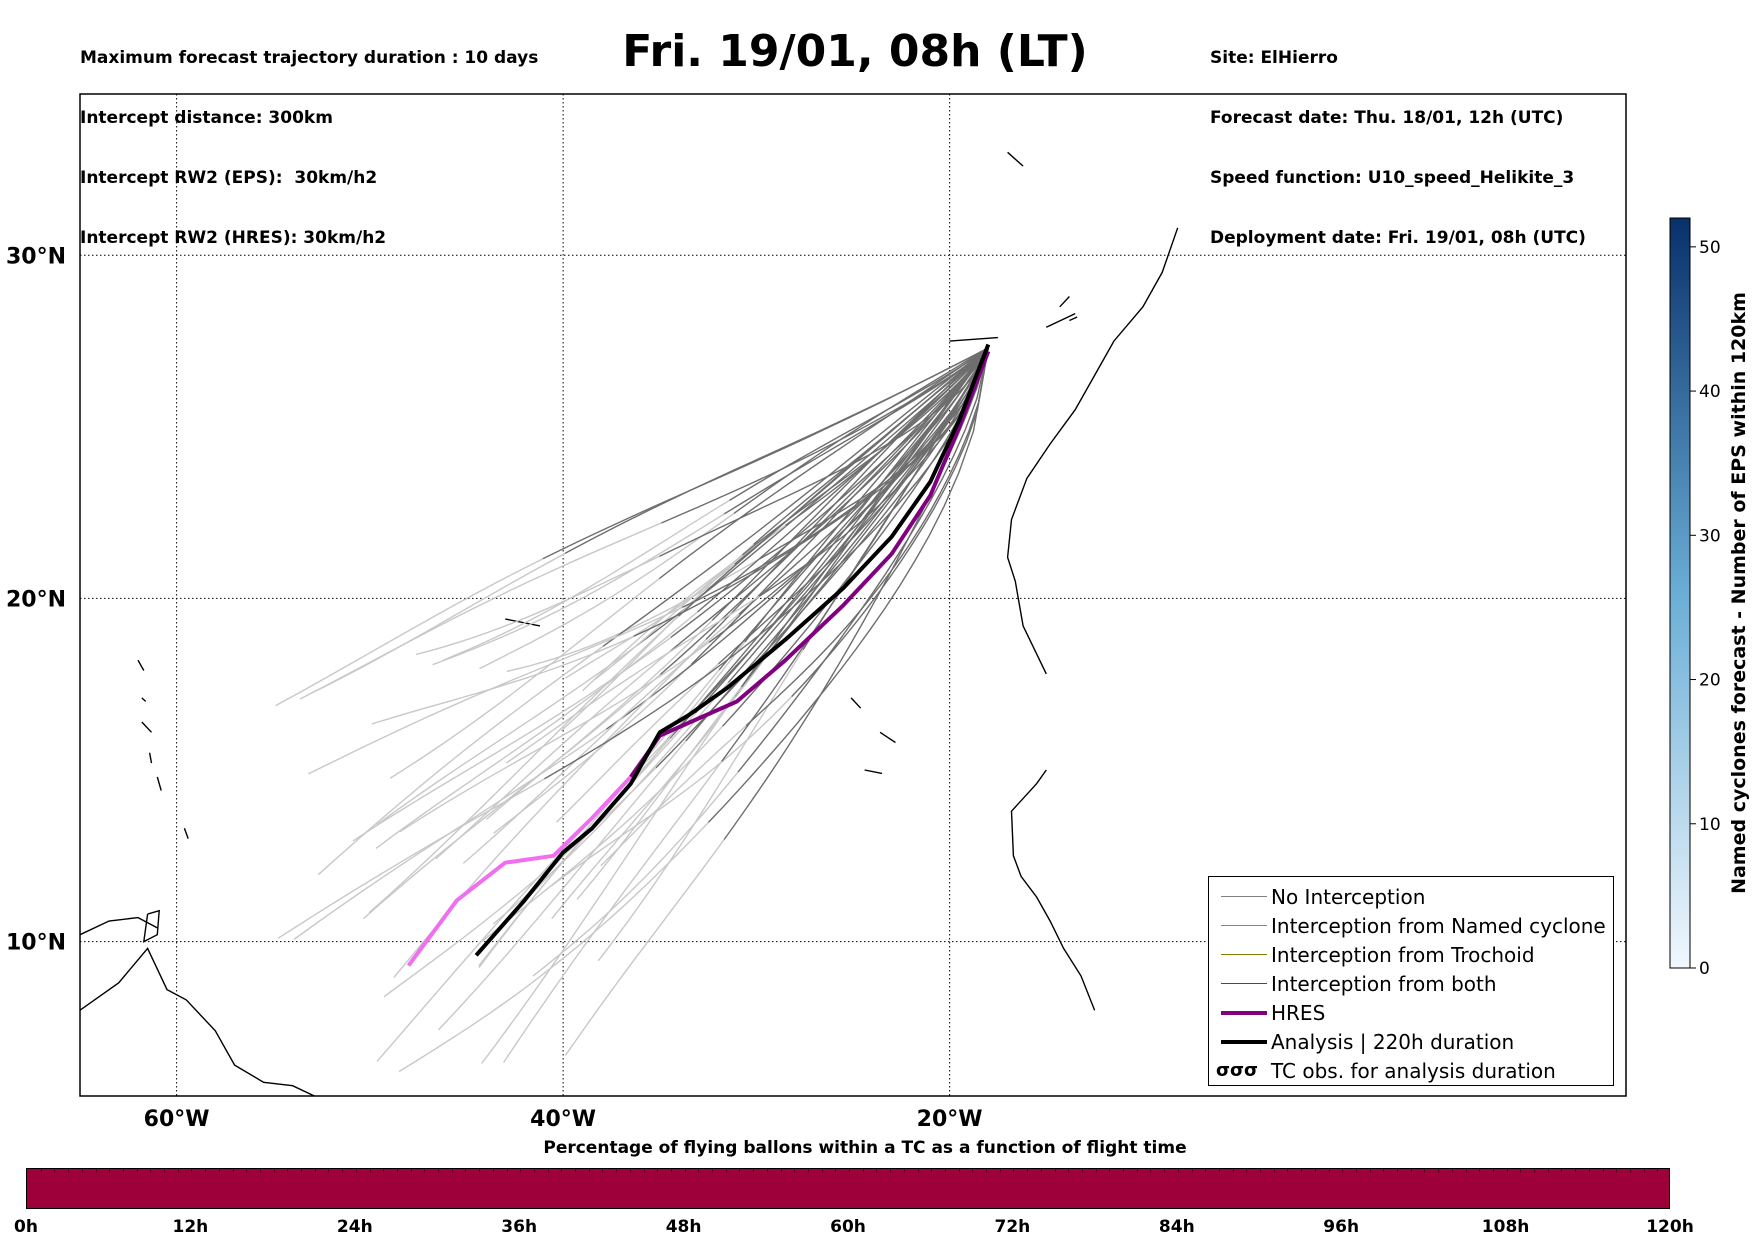  Describe the element at coordinates (36, 256) in the screenshot. I see `lat-tick-label: 30°N` at that location.